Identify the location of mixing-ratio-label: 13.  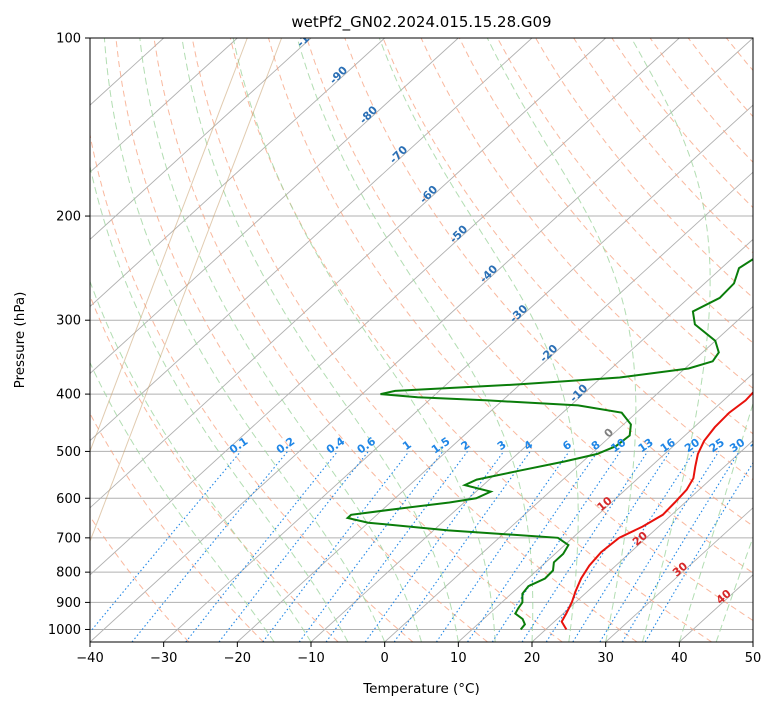
(646, 445).